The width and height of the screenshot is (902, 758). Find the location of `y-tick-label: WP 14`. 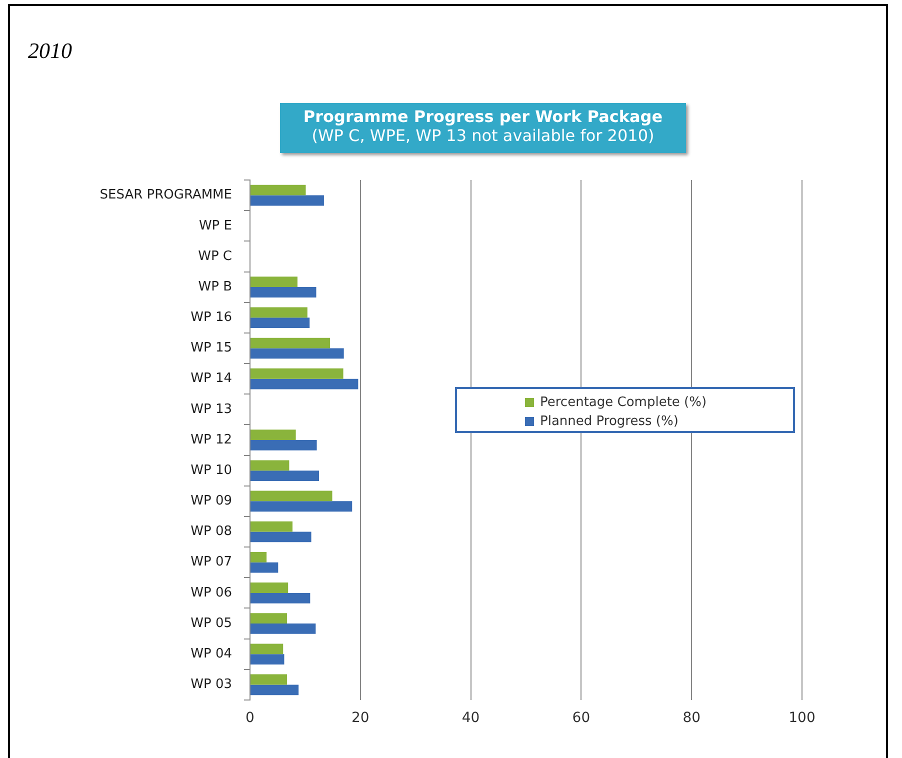

y-tick-label: WP 14 is located at coordinates (211, 378).